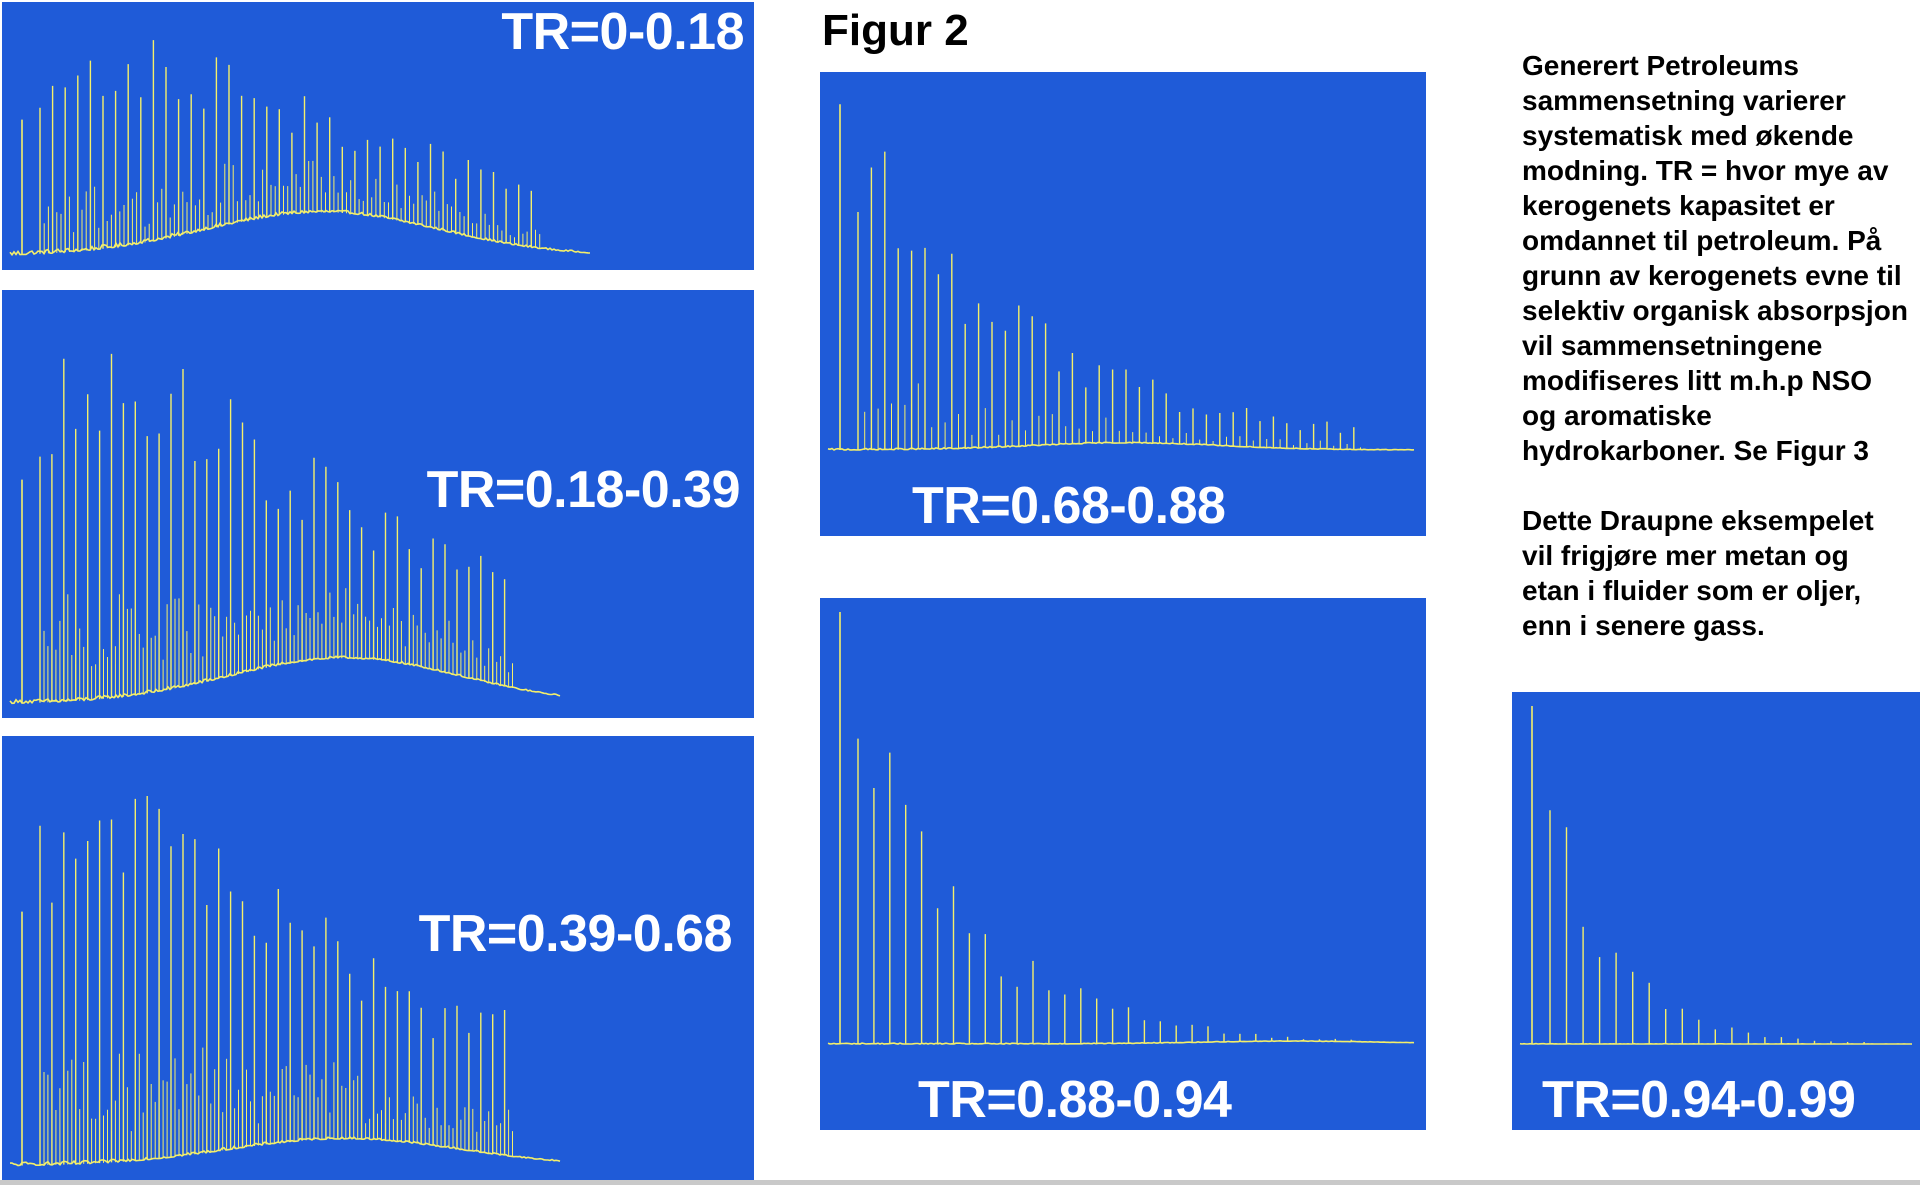 This screenshot has height=1185, width=1920. What do you see at coordinates (575, 934) in the screenshot?
I see `tr-label: TR=0.39-0.68` at bounding box center [575, 934].